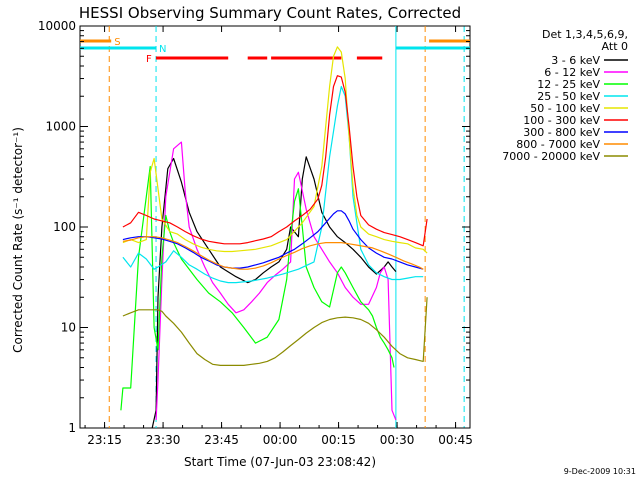 The image size is (640, 480). What do you see at coordinates (280, 440) in the screenshot?
I see `x-tick-label-3: 00:00` at bounding box center [280, 440].